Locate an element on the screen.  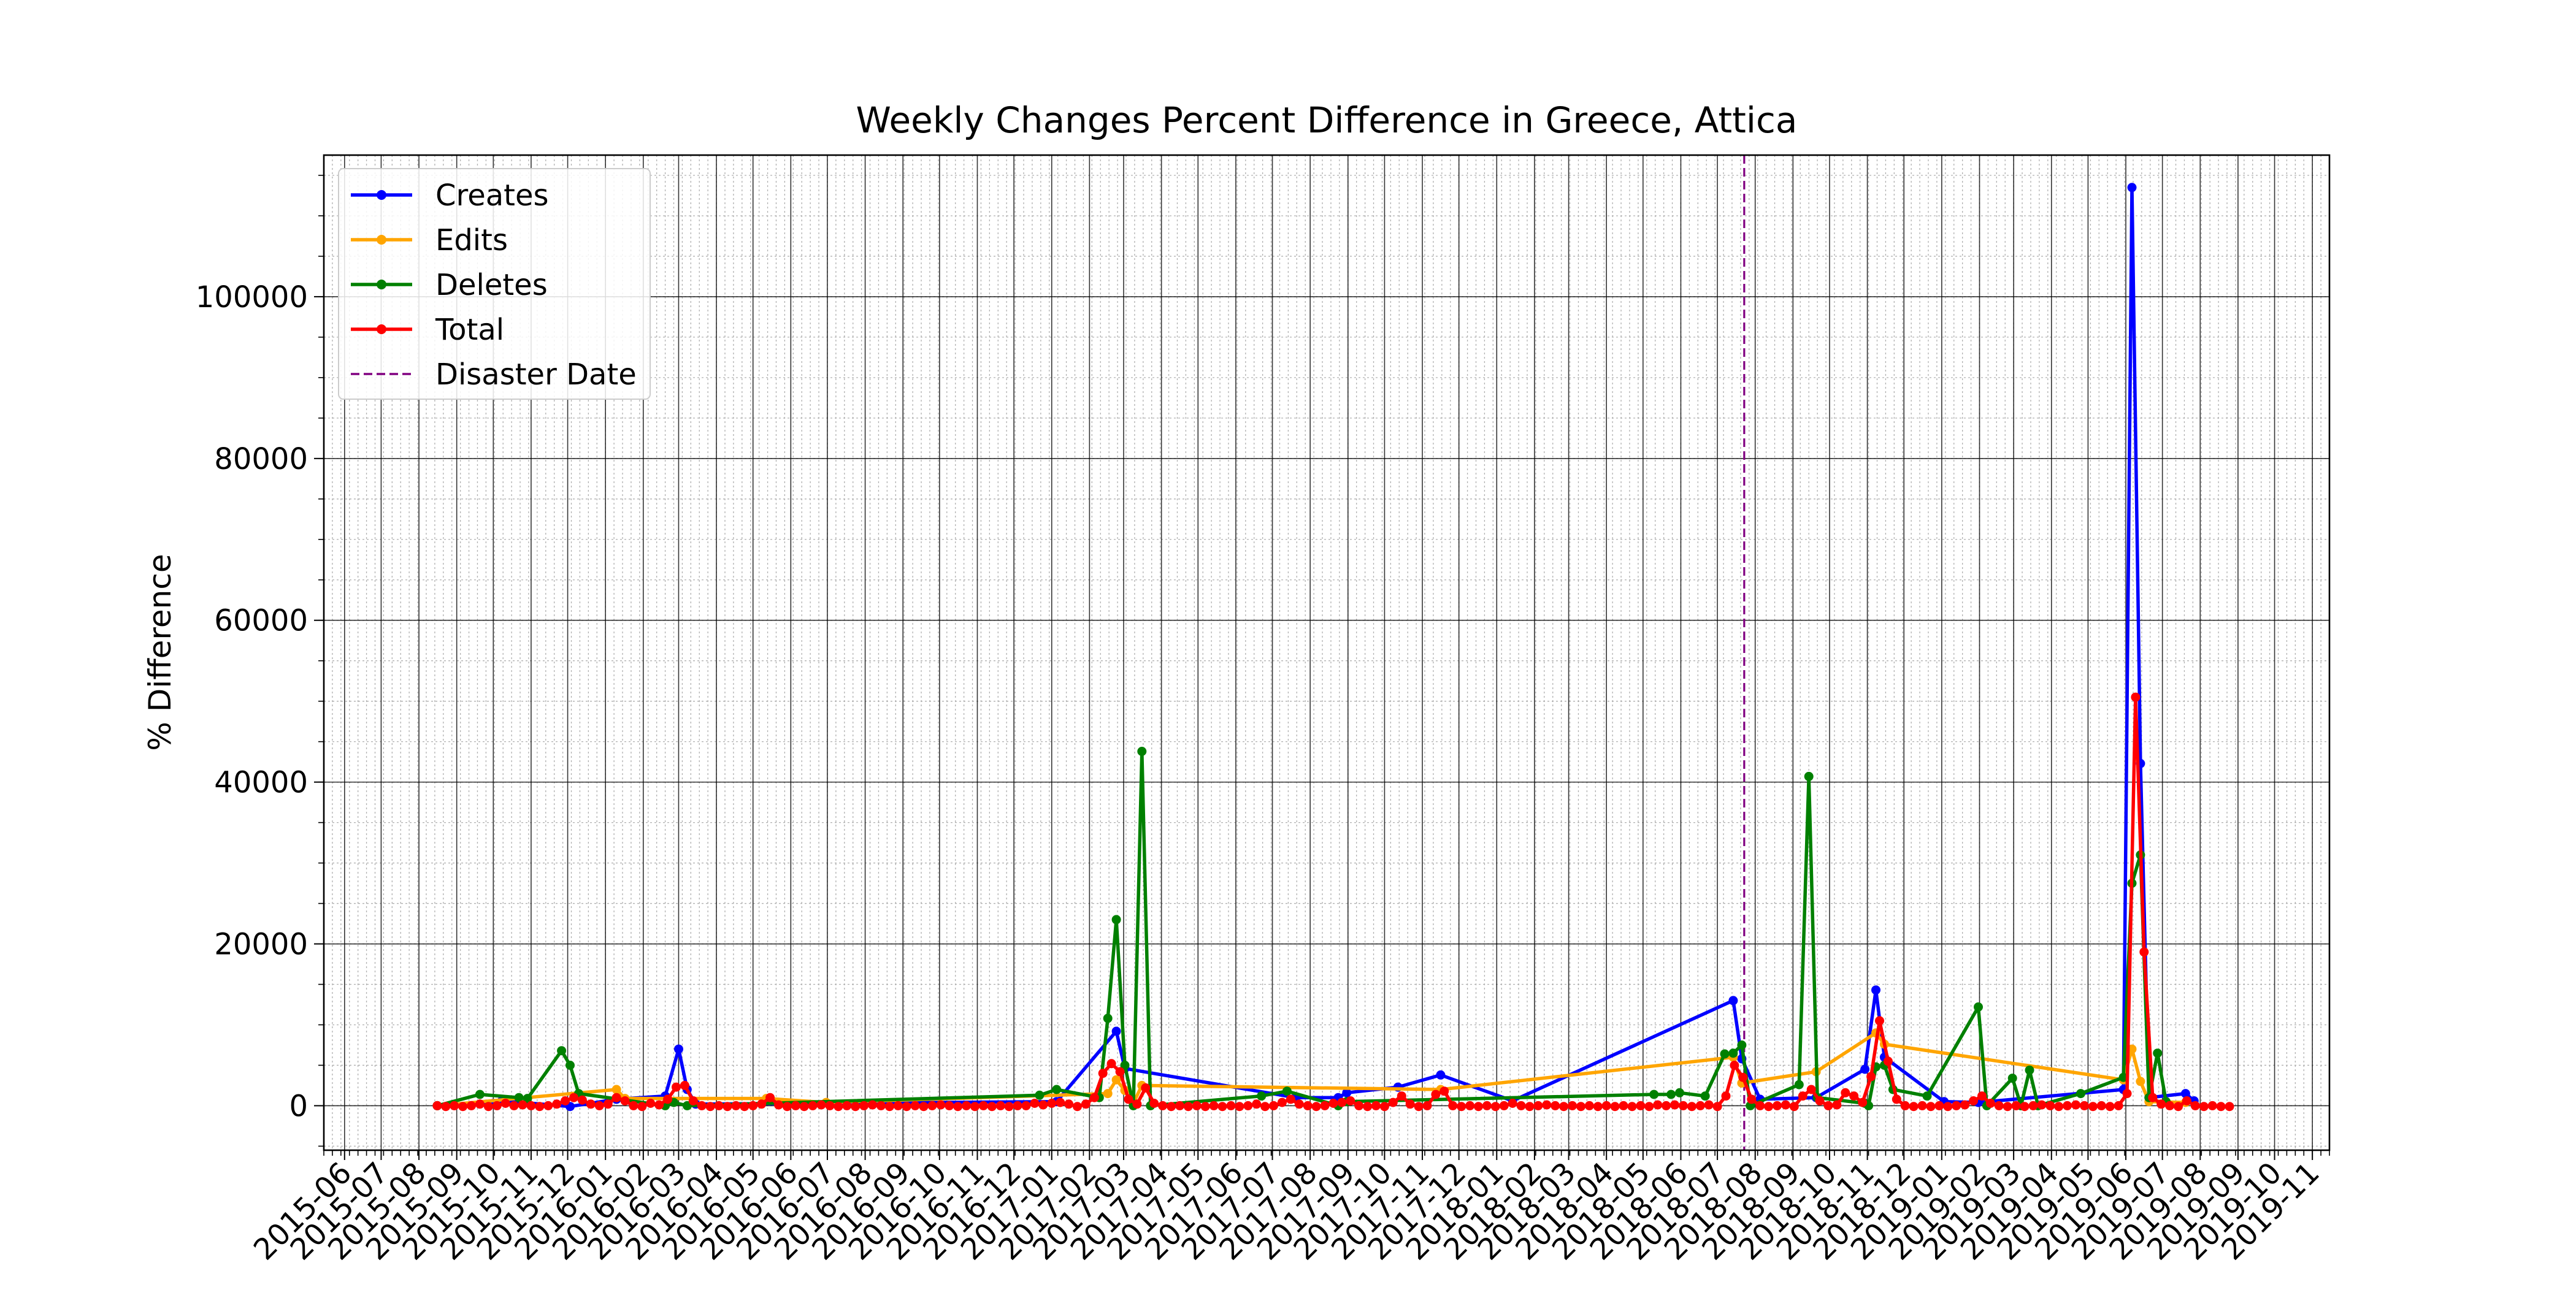
legend-label: Disaster Date is located at coordinates (536, 375).